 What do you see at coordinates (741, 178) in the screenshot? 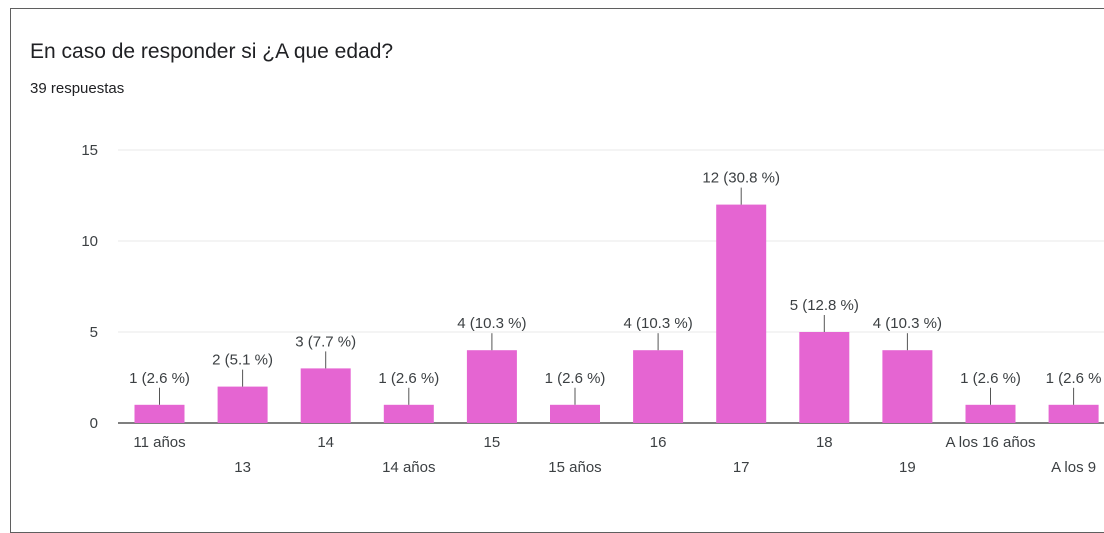
I see `data-label: 12 (30.8 %)` at bounding box center [741, 178].